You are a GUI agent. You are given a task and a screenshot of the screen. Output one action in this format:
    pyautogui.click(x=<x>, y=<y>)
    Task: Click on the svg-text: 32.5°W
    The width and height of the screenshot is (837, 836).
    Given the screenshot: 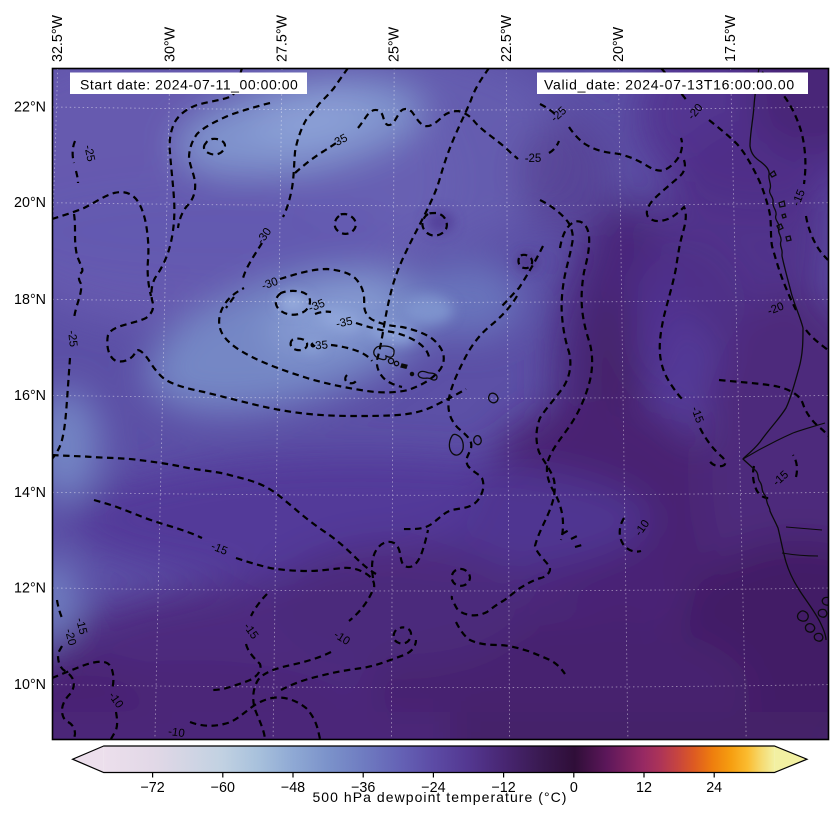 What is the action you would take?
    pyautogui.click(x=58, y=38)
    